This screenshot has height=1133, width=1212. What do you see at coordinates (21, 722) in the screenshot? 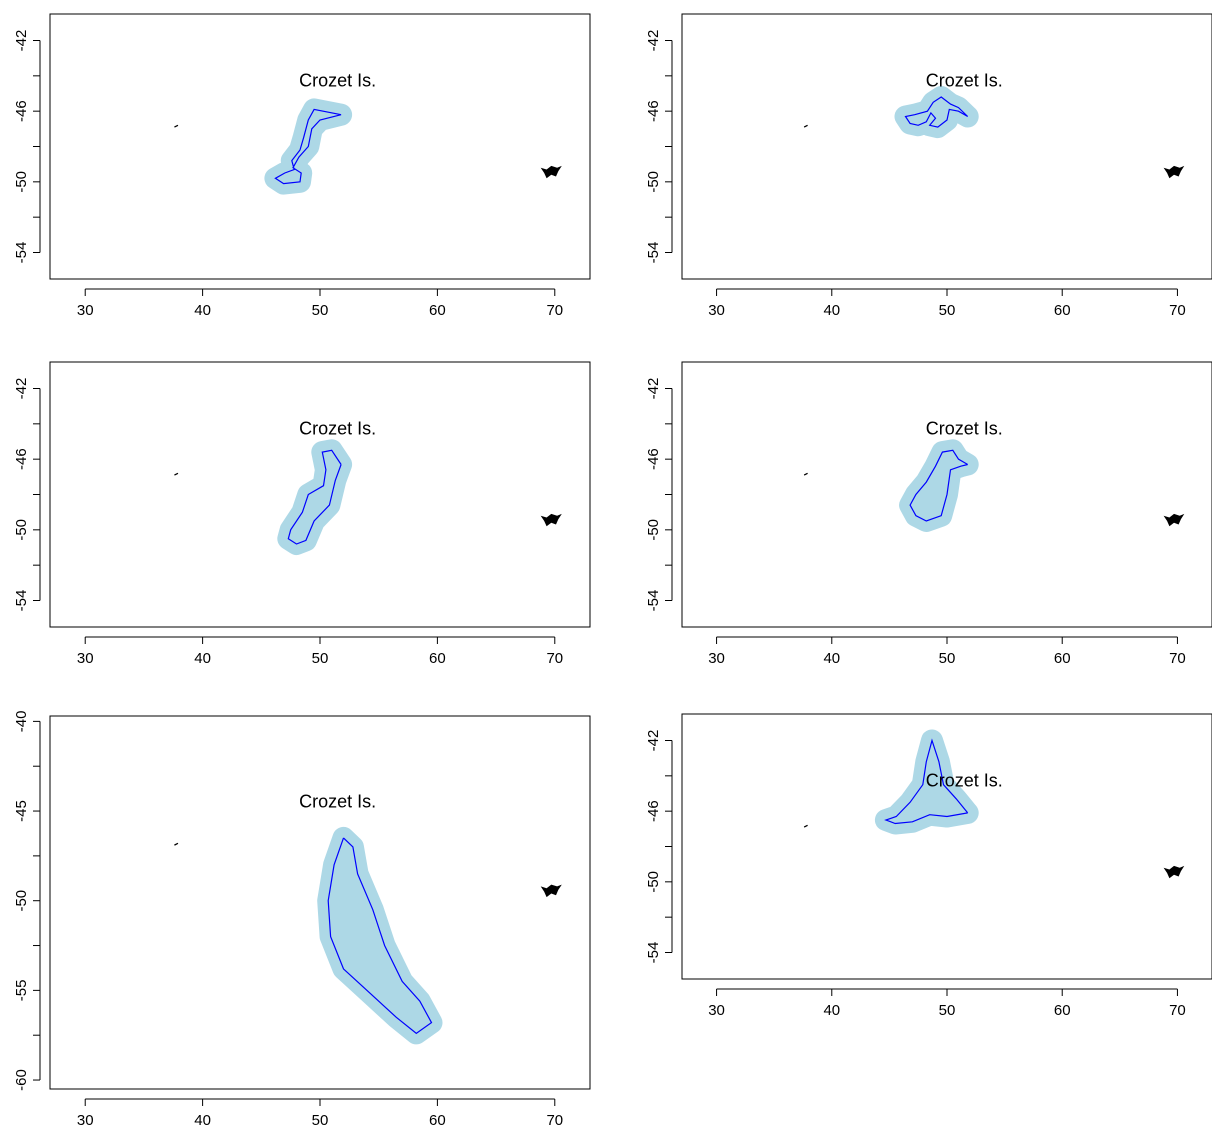
I see `y-tick-label: -40` at bounding box center [21, 722].